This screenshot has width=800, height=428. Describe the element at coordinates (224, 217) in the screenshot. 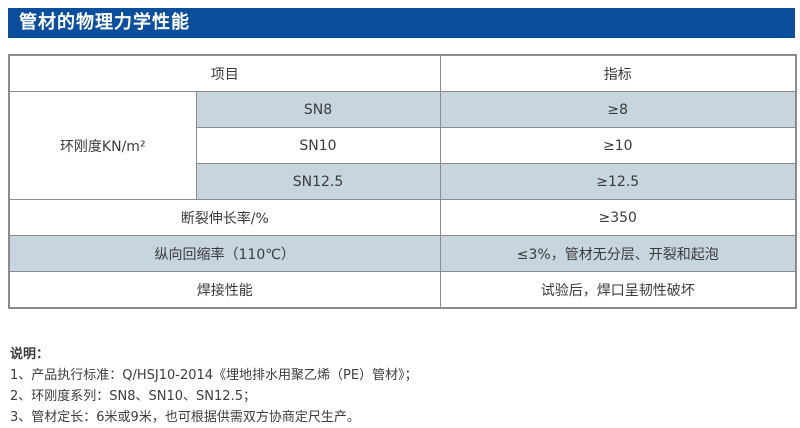

I see `property-name-elongation: 断裂伸长率/%` at that location.